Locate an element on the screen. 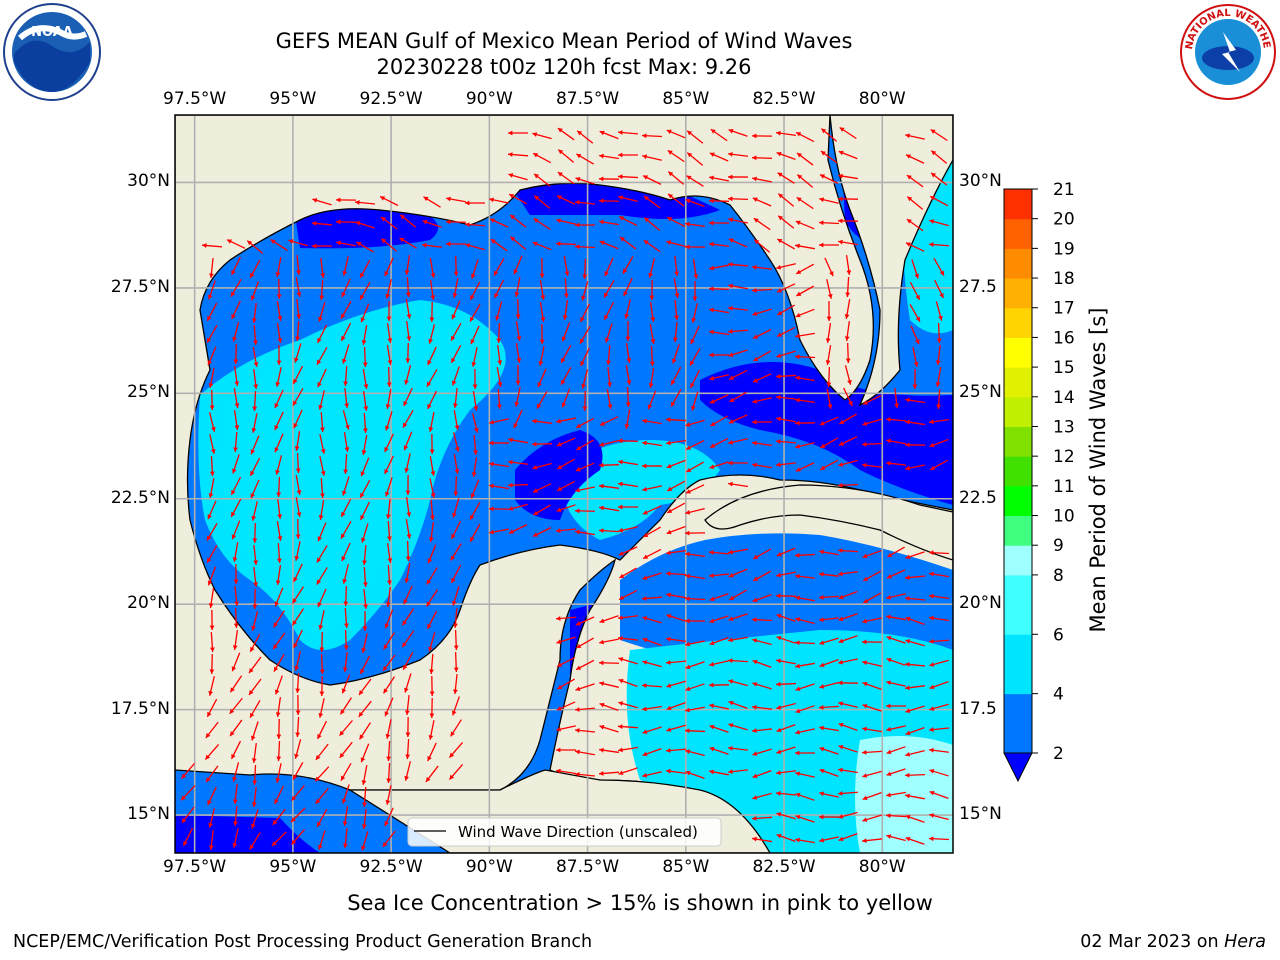  lon-tick-label-bottom: 82.5°W is located at coordinates (784, 867).